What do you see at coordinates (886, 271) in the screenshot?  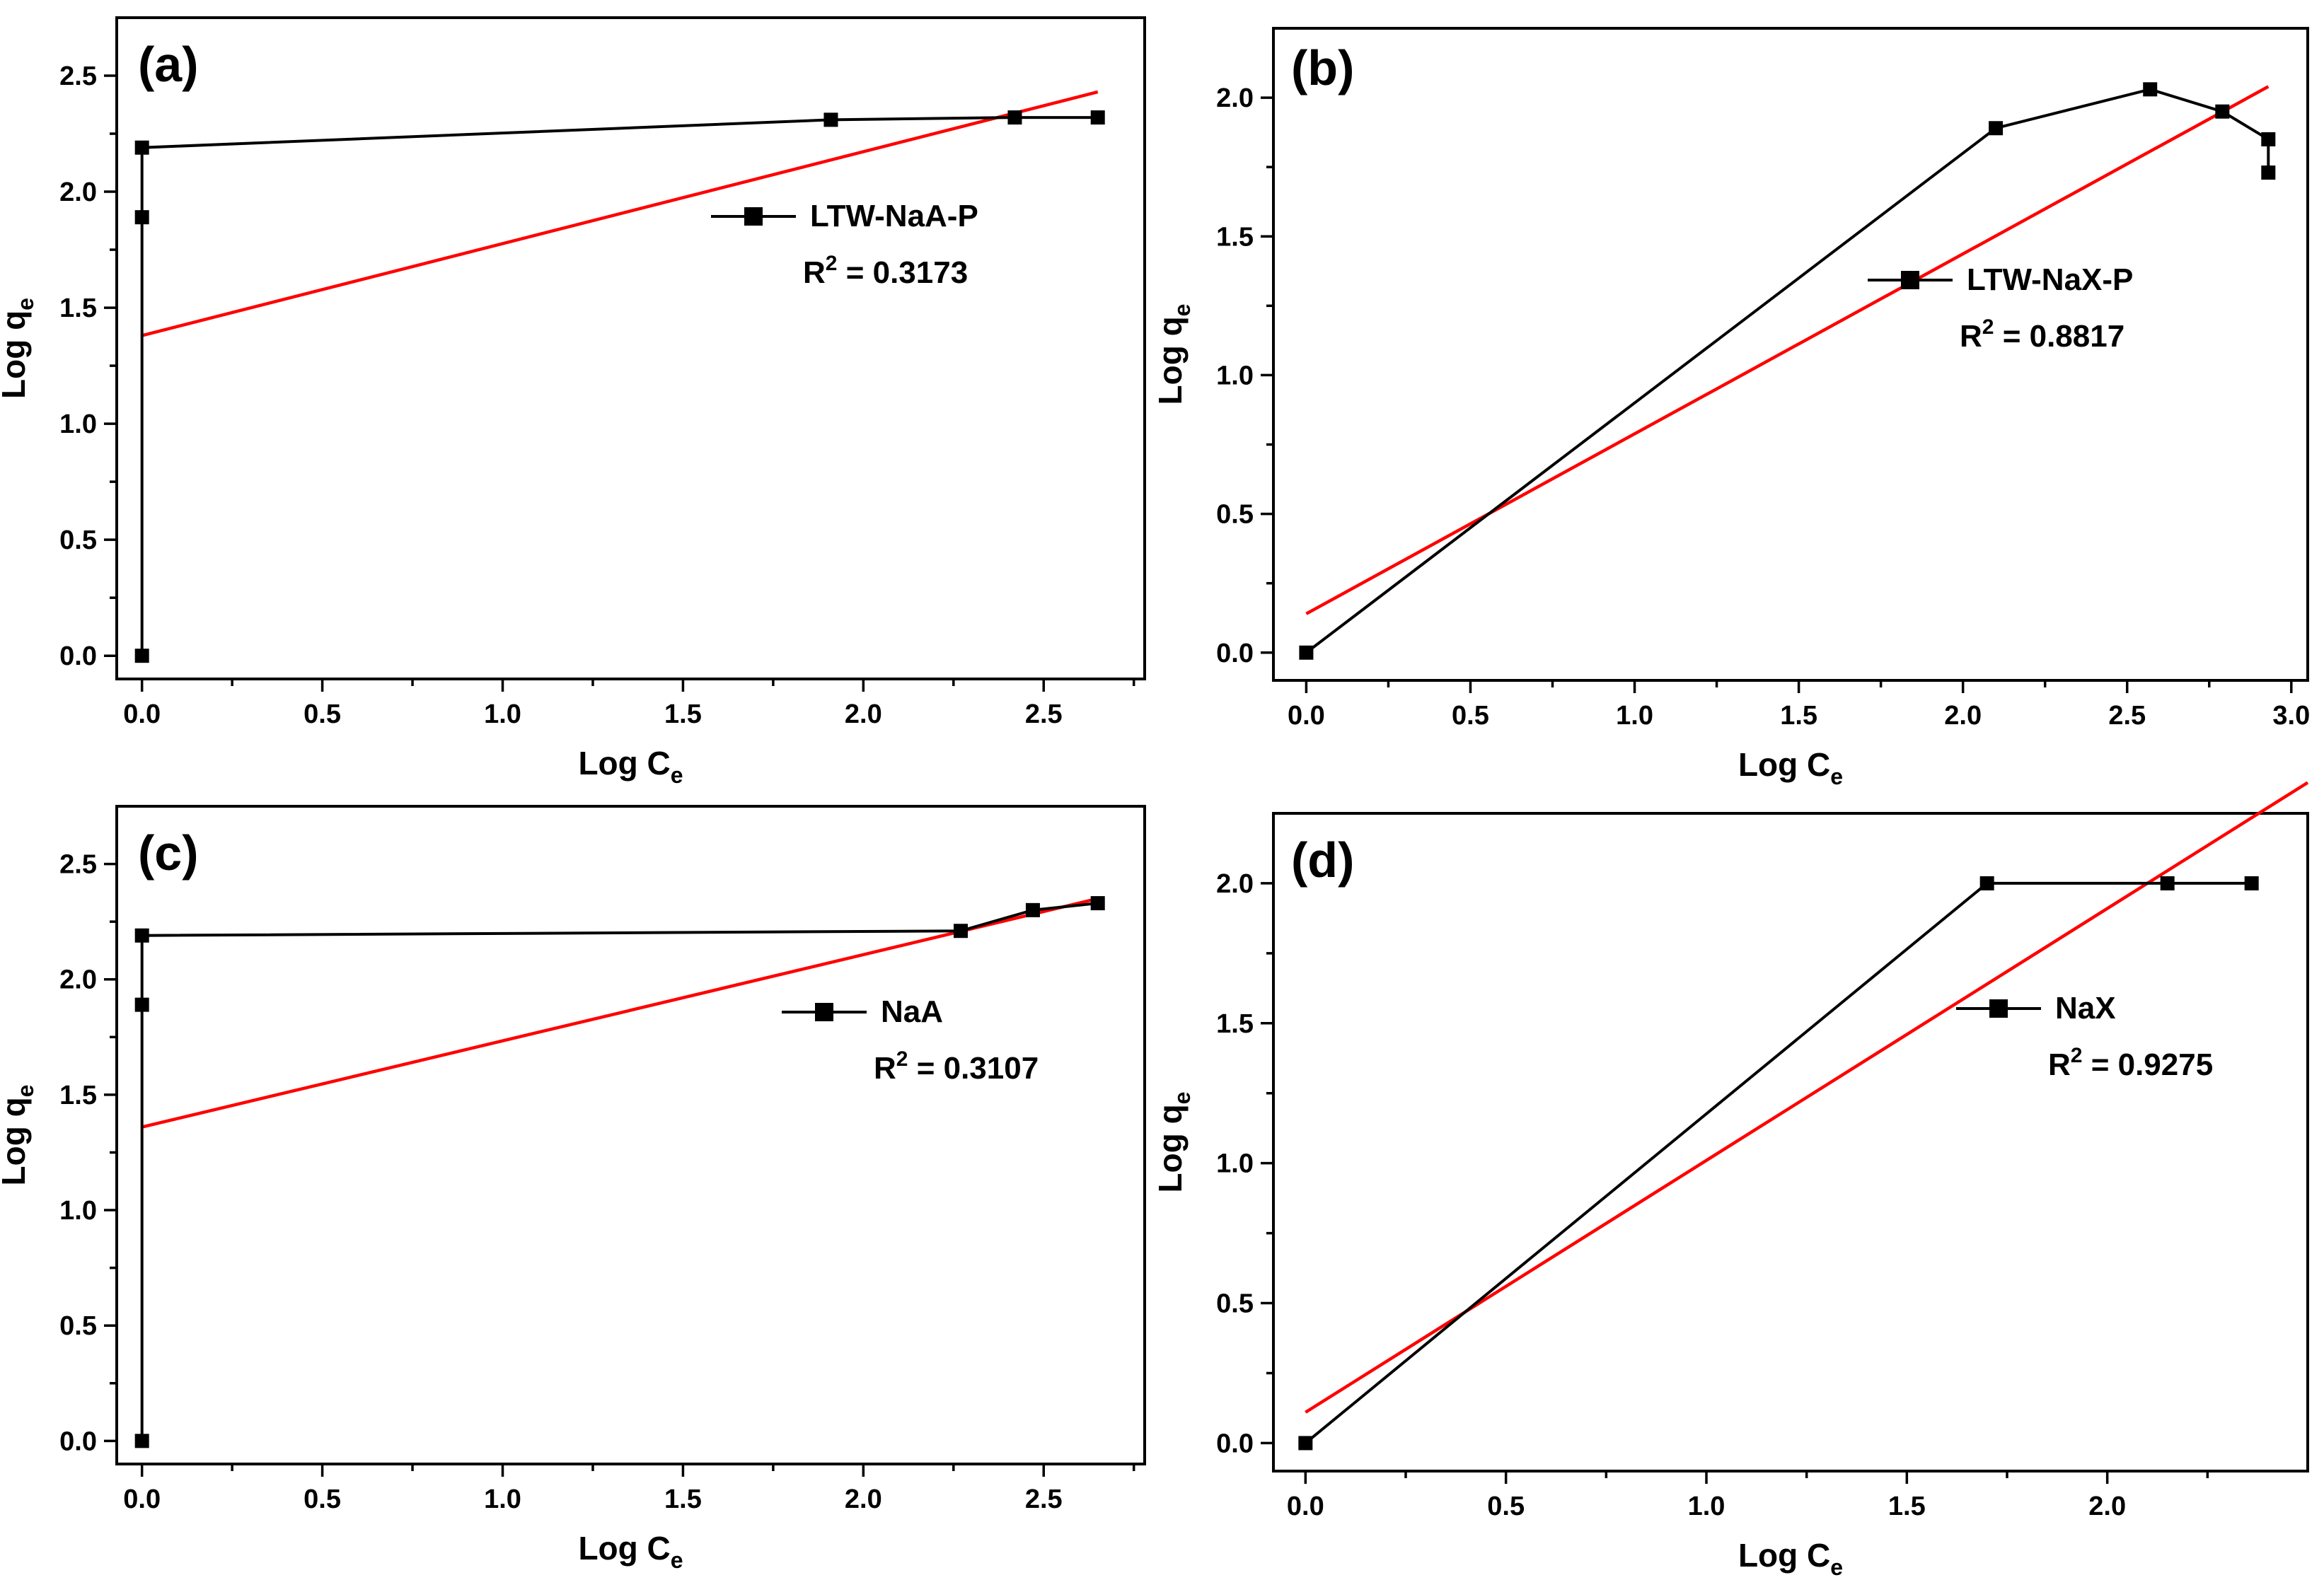 I see `r-squared-label: R2 = 0.3173` at bounding box center [886, 271].